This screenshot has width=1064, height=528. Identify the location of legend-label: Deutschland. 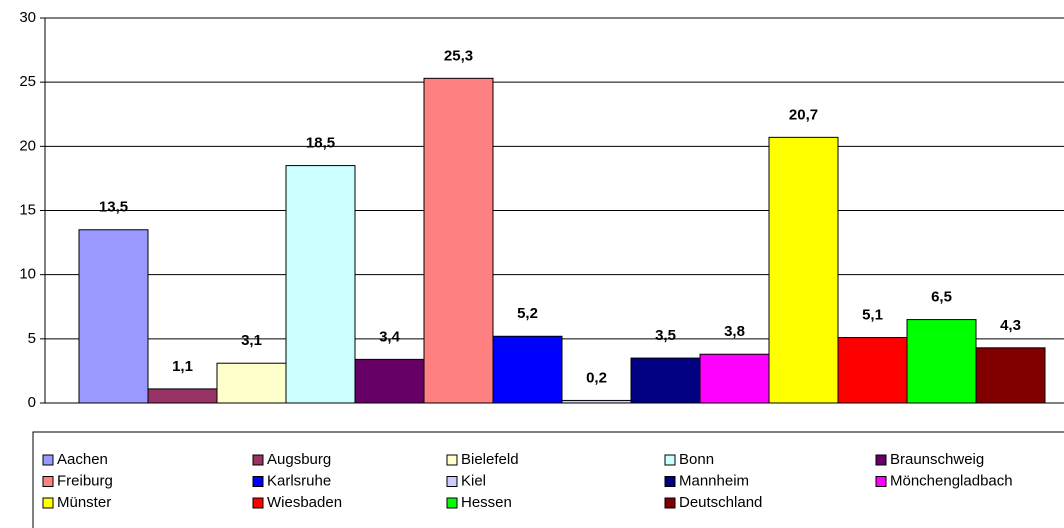
(720, 502).